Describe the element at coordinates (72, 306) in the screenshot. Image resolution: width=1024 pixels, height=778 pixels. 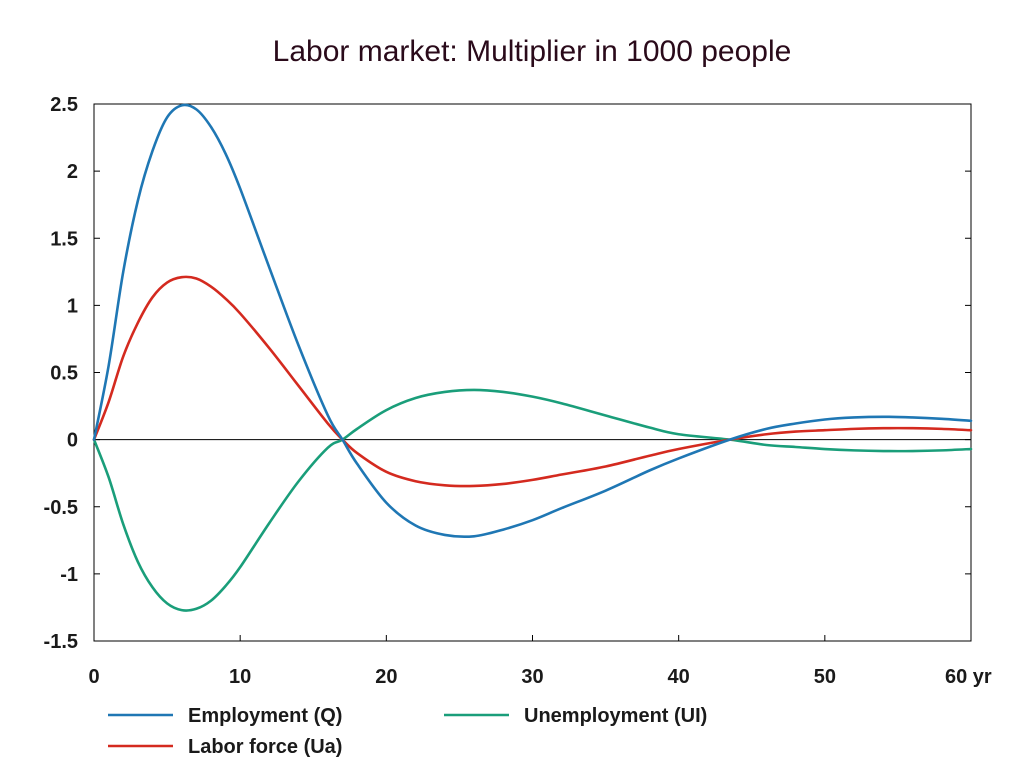
I see `y-tick-label: 1` at that location.